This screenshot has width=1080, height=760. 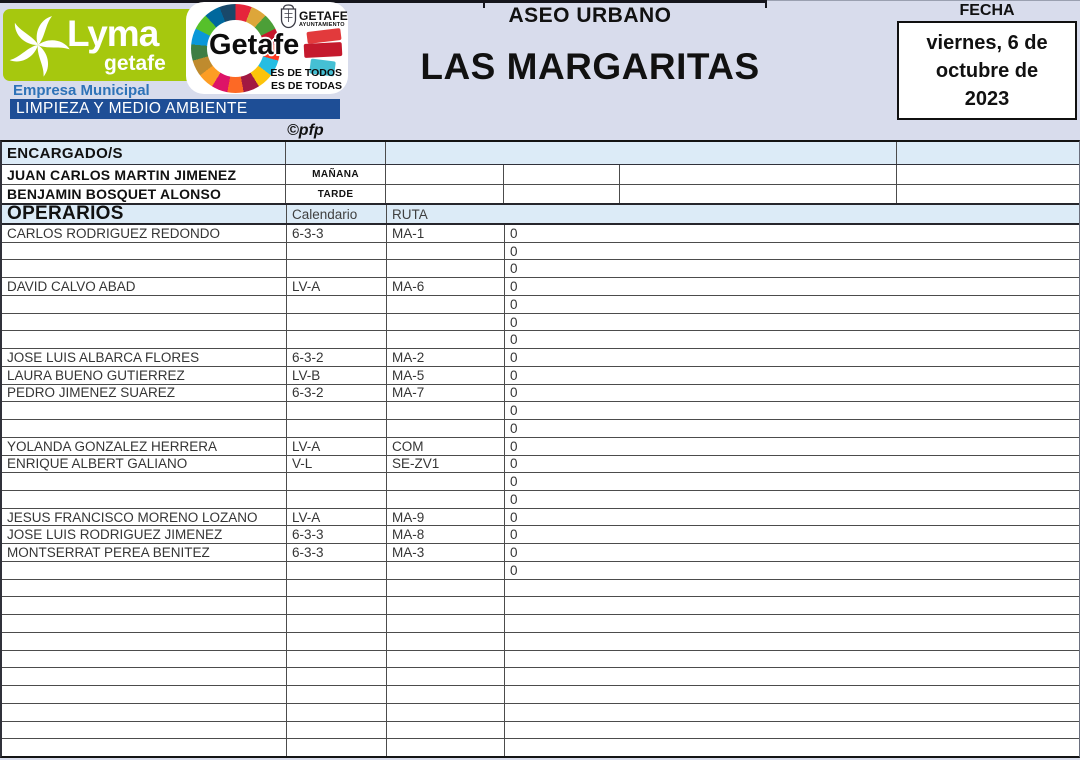 I want to click on encargado-row: BENJAMIN BOSQUET ALONSO TARDE, so click(x=540, y=195).